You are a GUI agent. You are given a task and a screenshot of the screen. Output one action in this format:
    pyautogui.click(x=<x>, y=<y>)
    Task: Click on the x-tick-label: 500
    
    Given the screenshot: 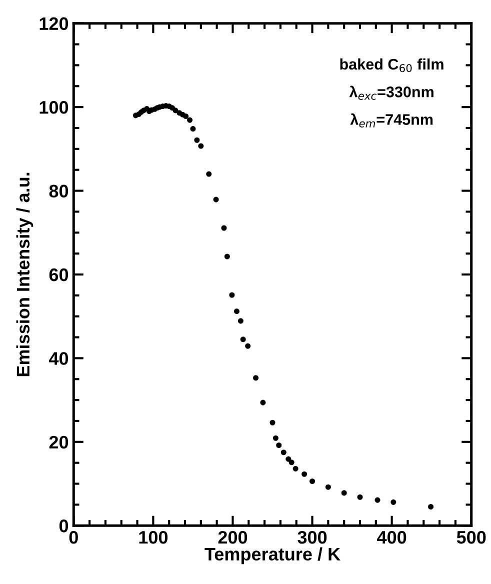 What is the action you would take?
    pyautogui.click(x=471, y=537)
    